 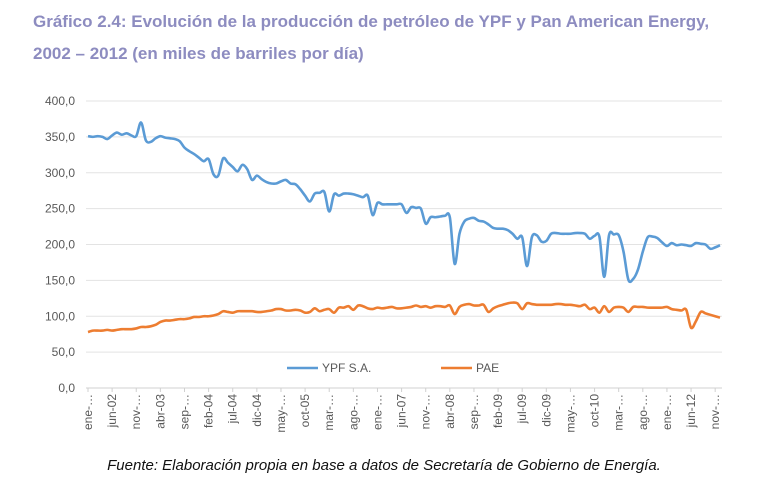 I want to click on x-tick-label: jun-07, so click(x=402, y=411).